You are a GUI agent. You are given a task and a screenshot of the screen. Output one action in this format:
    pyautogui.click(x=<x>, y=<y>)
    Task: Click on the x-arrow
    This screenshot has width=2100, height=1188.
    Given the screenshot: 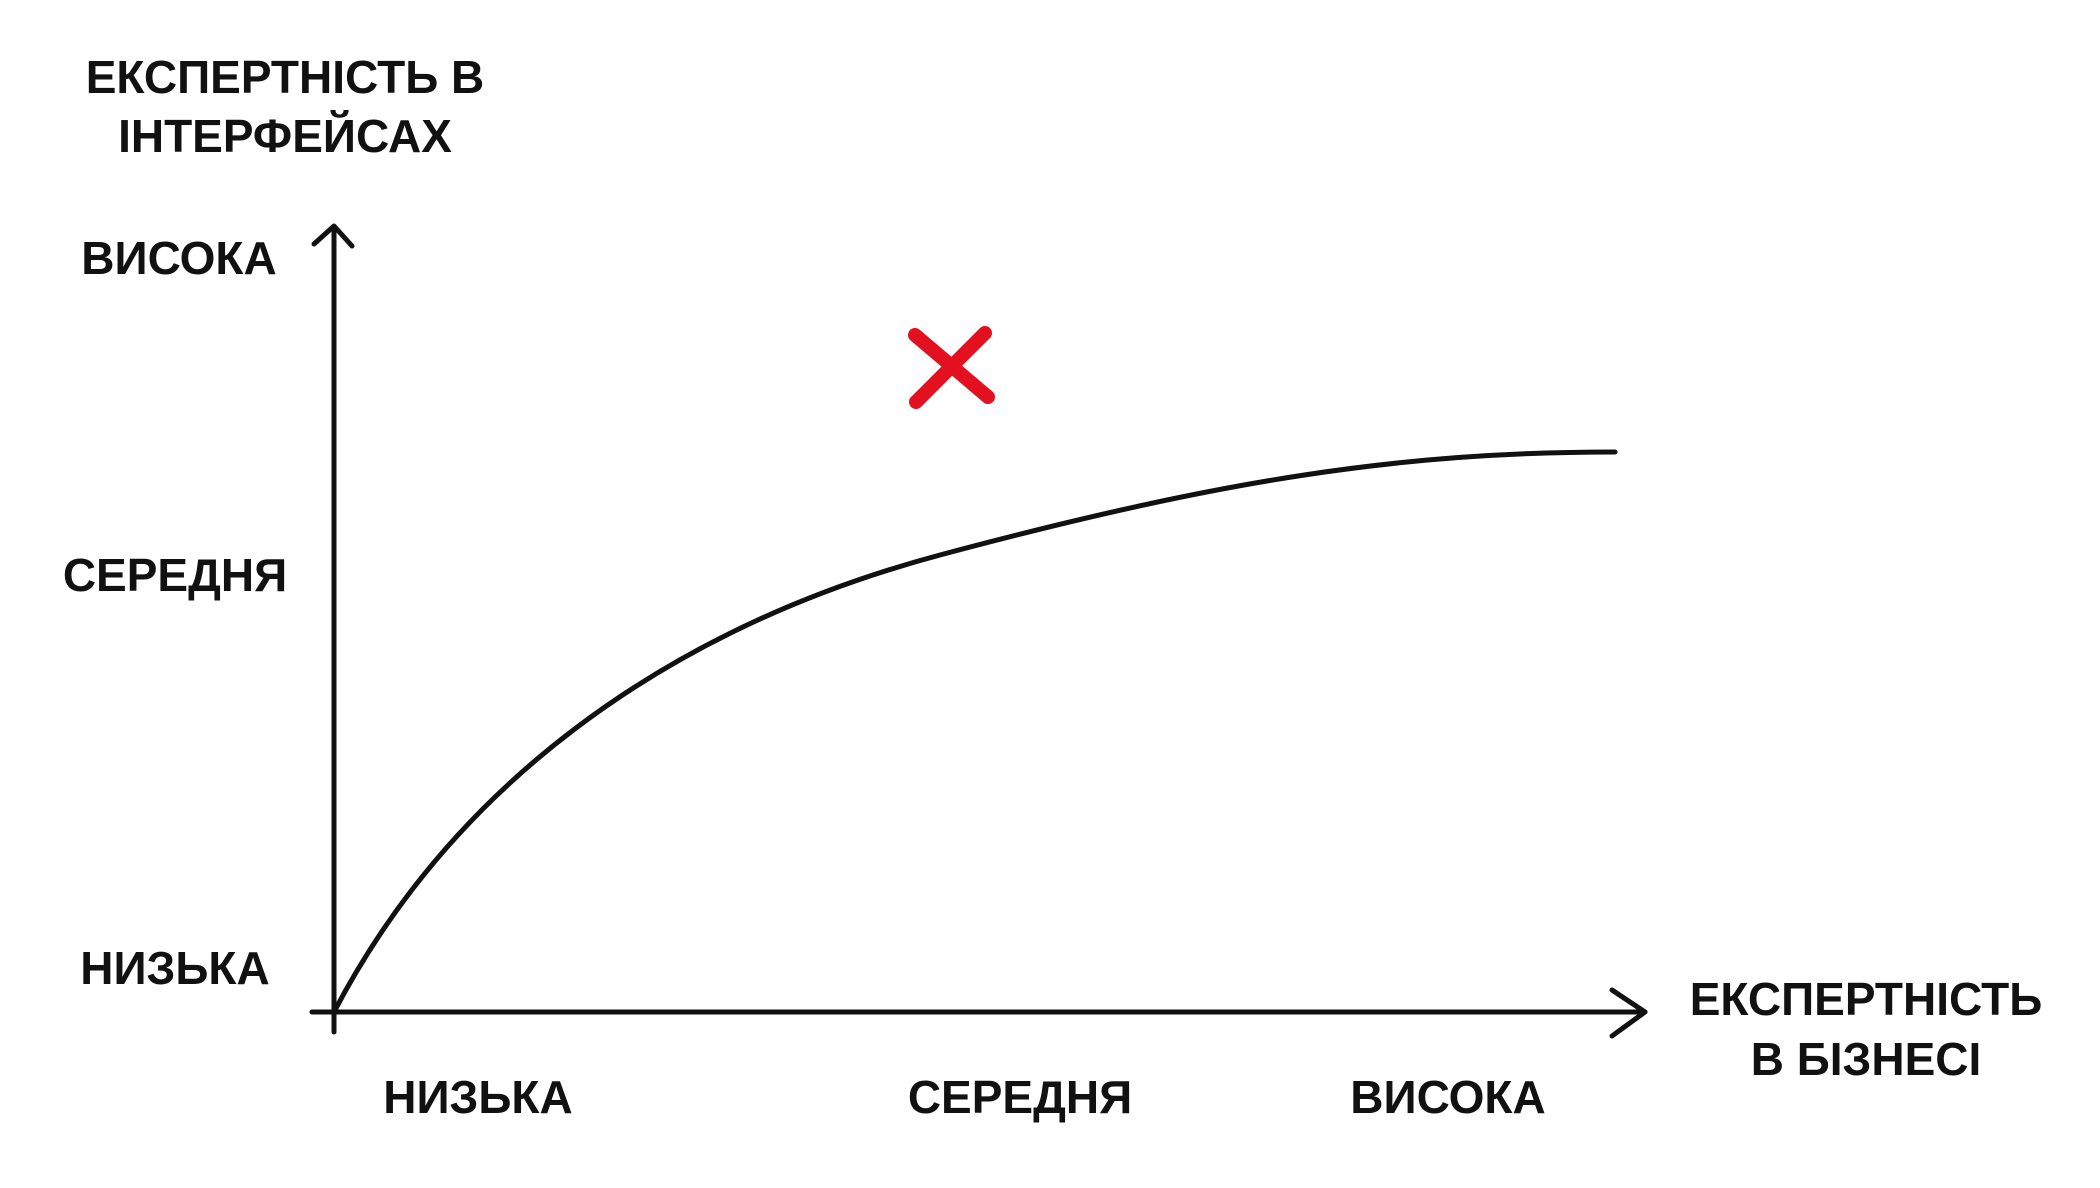 What is the action you would take?
    pyautogui.click(x=1628, y=1013)
    